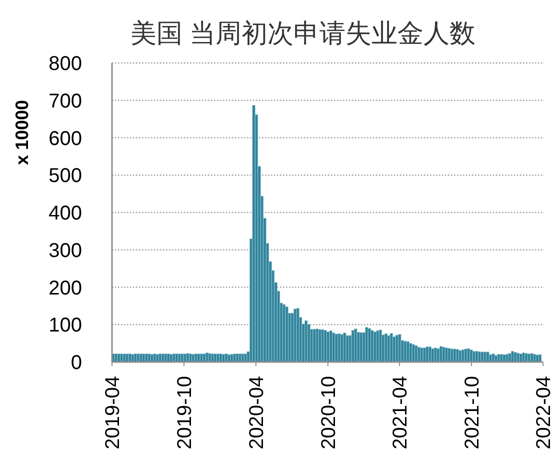  What do you see at coordinates (65, 139) in the screenshot?
I see `y-tick-label: 600` at bounding box center [65, 139].